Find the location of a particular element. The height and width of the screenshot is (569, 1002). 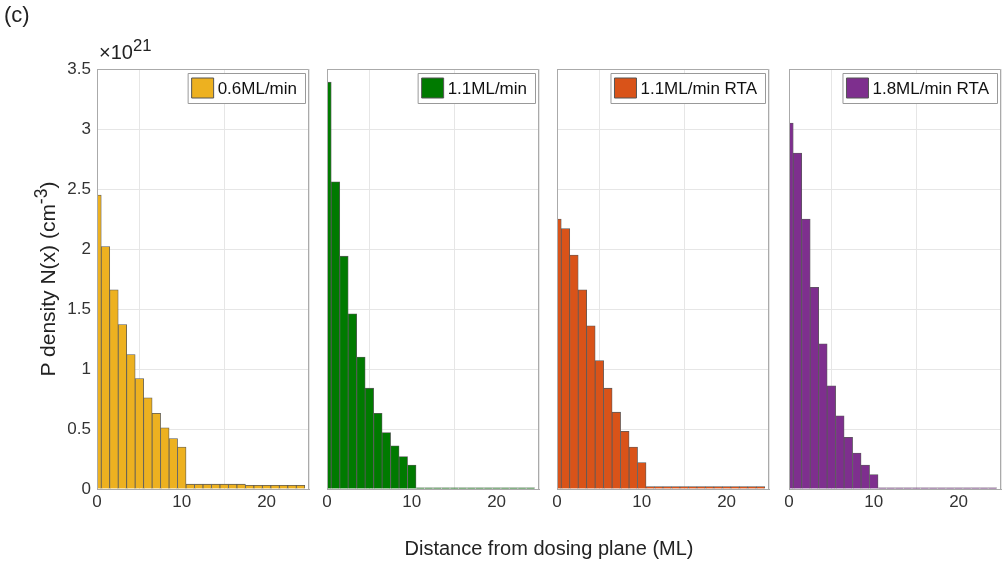

legend-label: 1.1ML/min RTA is located at coordinates (699, 88).